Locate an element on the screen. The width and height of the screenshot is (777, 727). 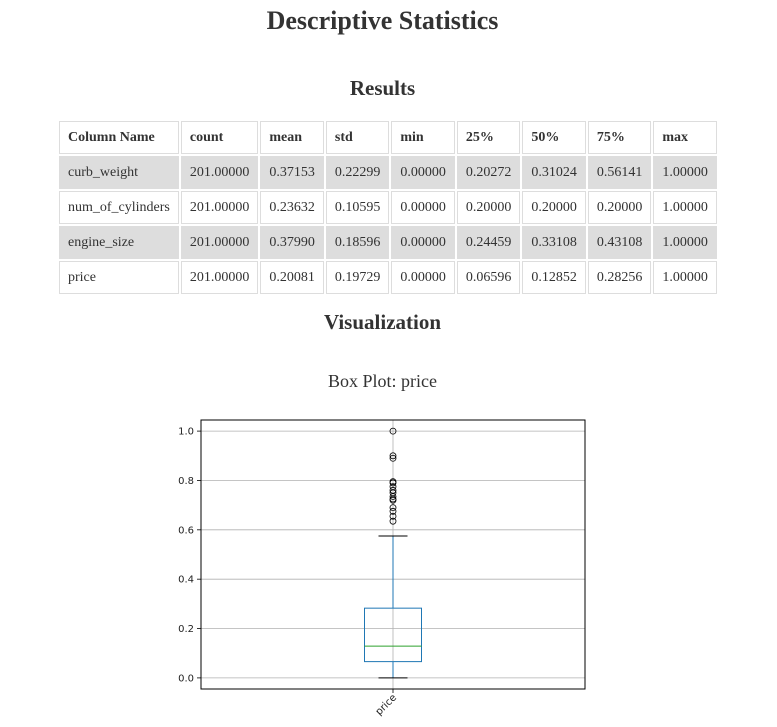
table-cell: 0.20081 is located at coordinates (292, 277).